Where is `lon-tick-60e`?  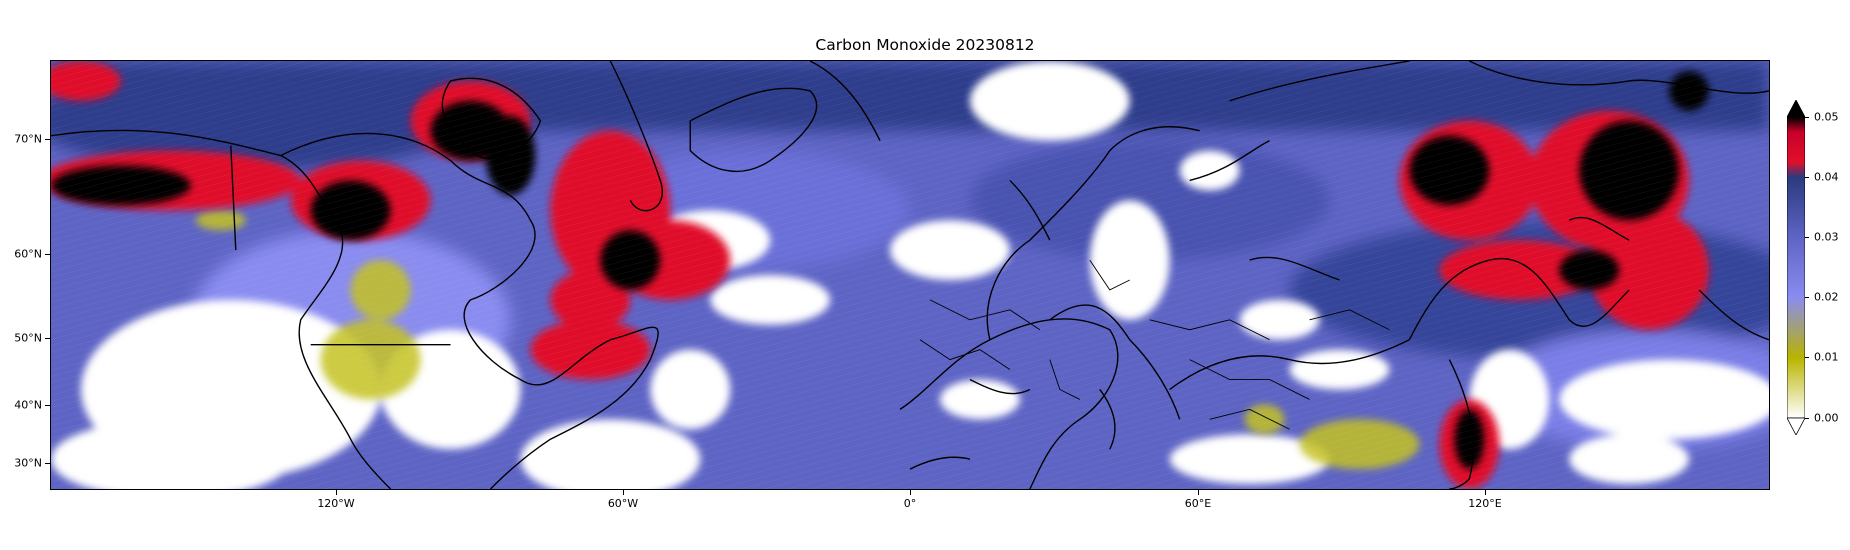
lon-tick-60e is located at coordinates (1198, 492).